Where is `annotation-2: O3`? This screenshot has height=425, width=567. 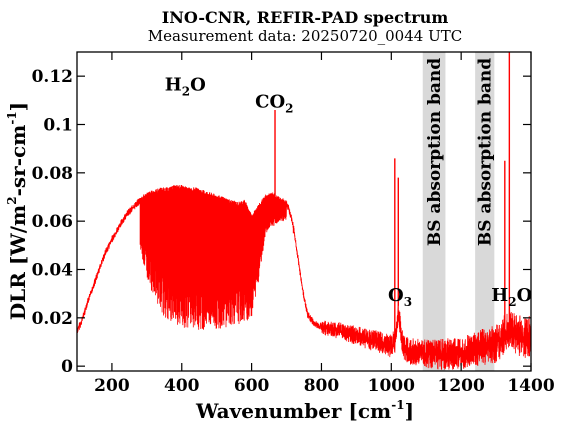
annotation-2: O3 is located at coordinates (400, 297).